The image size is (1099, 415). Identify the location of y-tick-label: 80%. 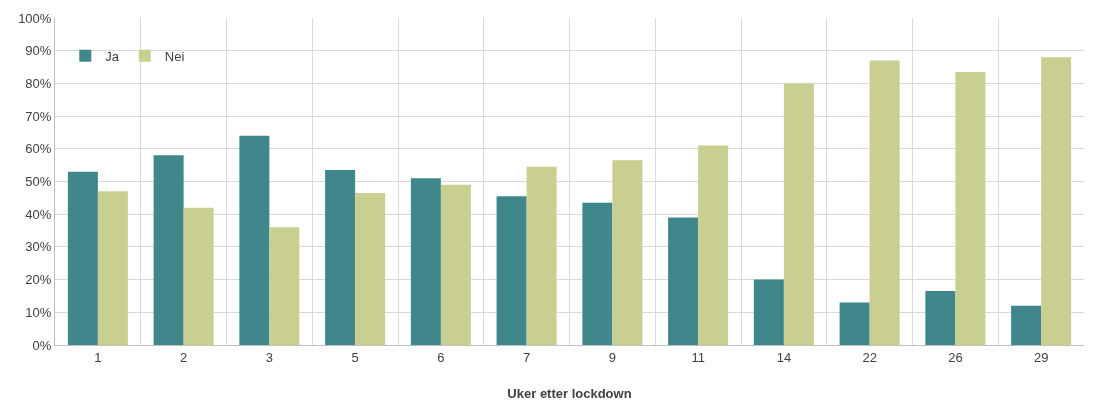
(38, 83).